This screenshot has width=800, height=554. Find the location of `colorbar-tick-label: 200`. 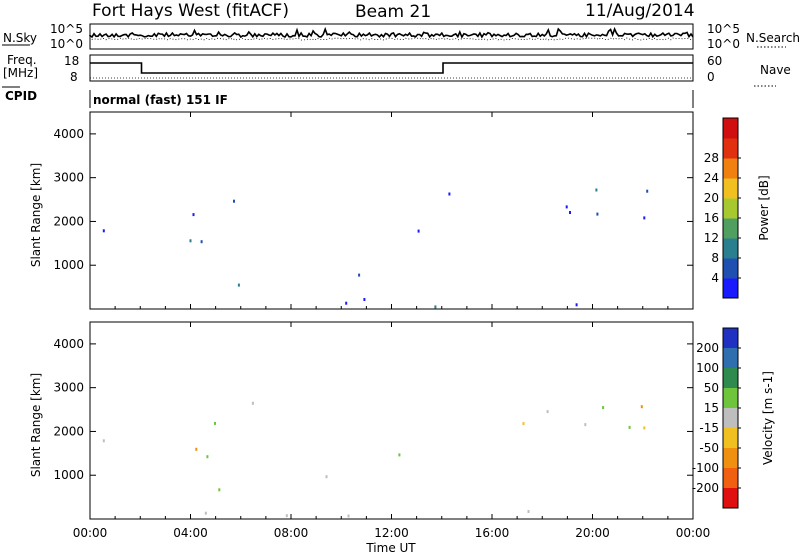

colorbar-tick-label: 200 is located at coordinates (707, 348).